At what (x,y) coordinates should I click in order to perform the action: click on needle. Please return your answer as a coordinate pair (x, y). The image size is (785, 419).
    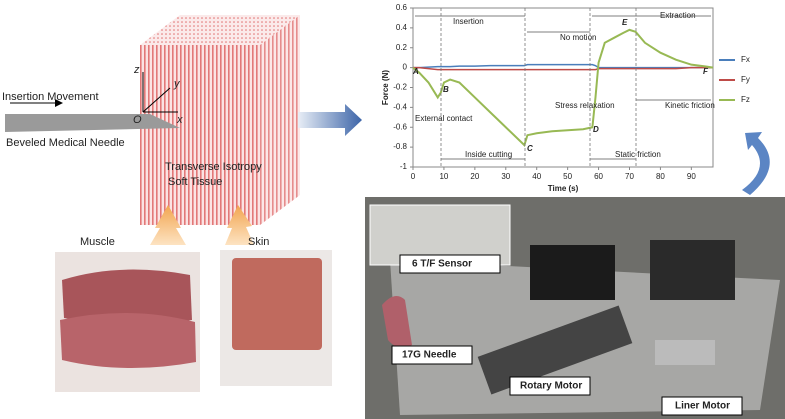
    Looking at the image, I should click on (92, 123).